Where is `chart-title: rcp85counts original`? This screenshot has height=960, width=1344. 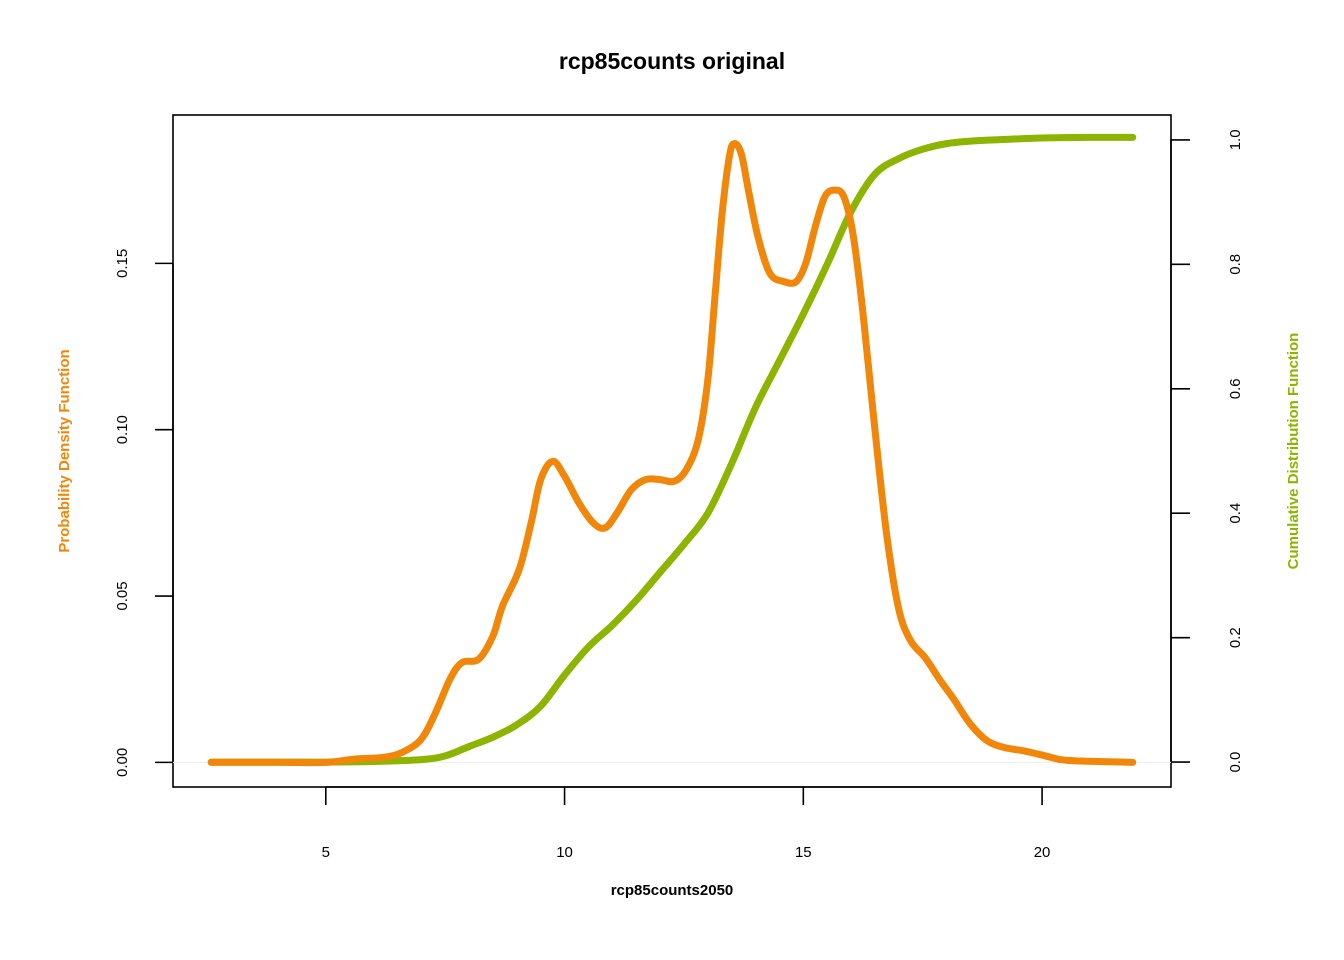 chart-title: rcp85counts original is located at coordinates (672, 61).